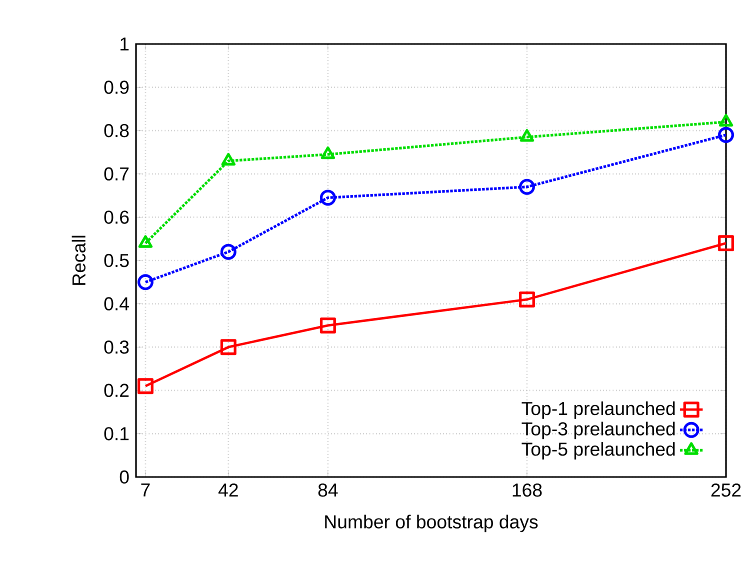 Image resolution: width=749 pixels, height=561 pixels. I want to click on legend-label: Top-5 prelaunched, so click(598, 451).